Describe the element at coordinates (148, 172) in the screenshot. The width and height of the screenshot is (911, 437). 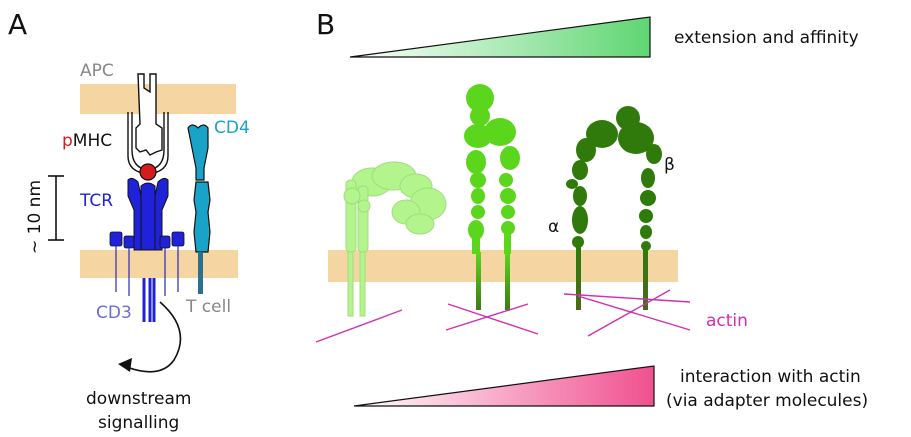
I see `peptide-dot` at that location.